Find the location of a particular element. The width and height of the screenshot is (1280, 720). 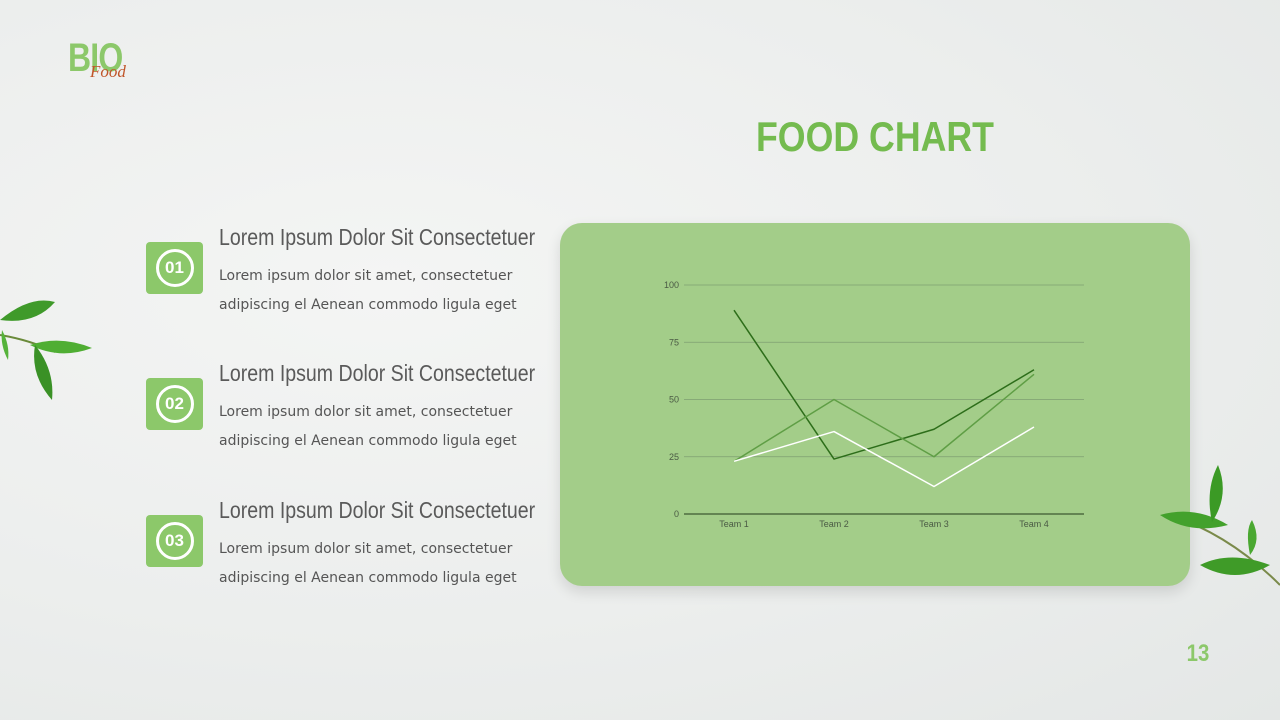

x-tick-label: Team 4 is located at coordinates (1034, 524).